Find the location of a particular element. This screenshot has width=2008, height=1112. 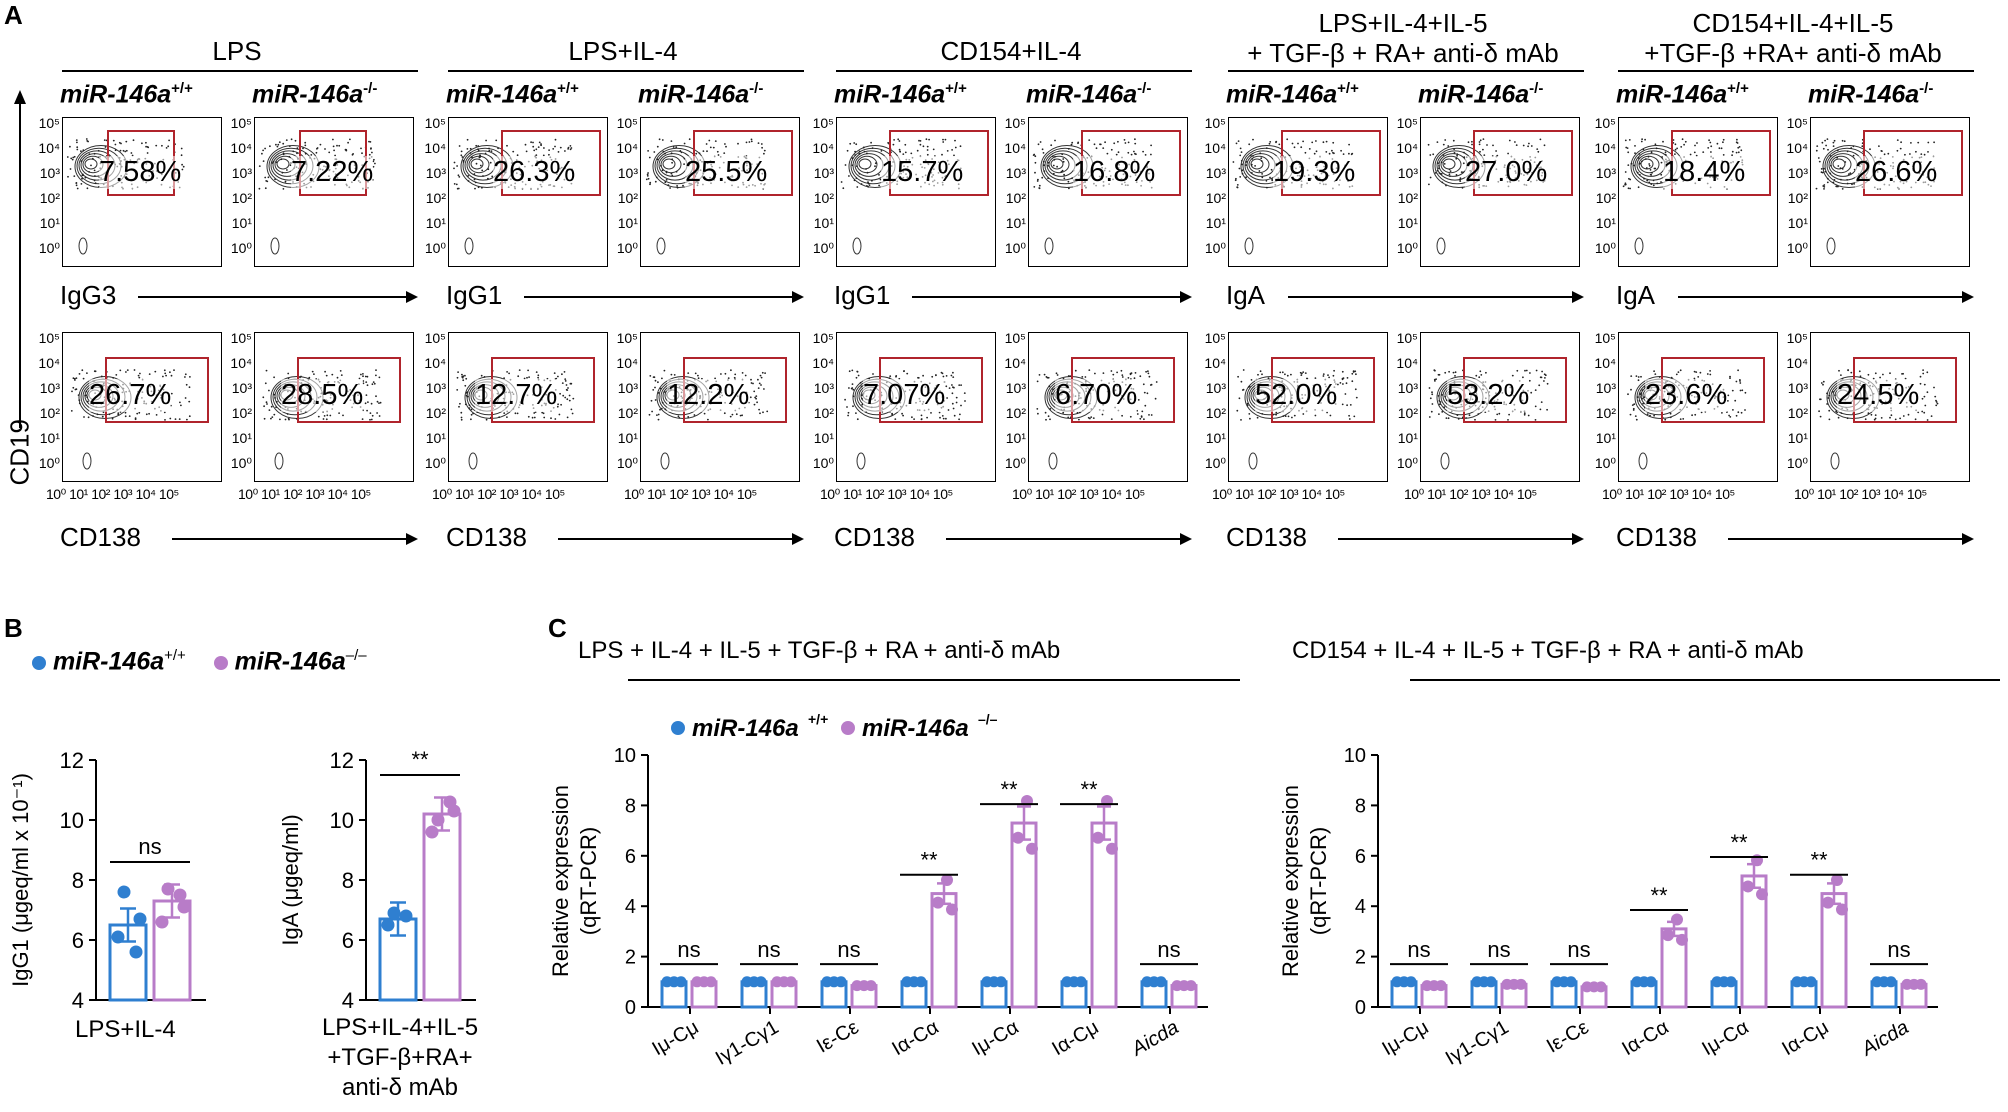

panel-c-label: C is located at coordinates (557, 628).